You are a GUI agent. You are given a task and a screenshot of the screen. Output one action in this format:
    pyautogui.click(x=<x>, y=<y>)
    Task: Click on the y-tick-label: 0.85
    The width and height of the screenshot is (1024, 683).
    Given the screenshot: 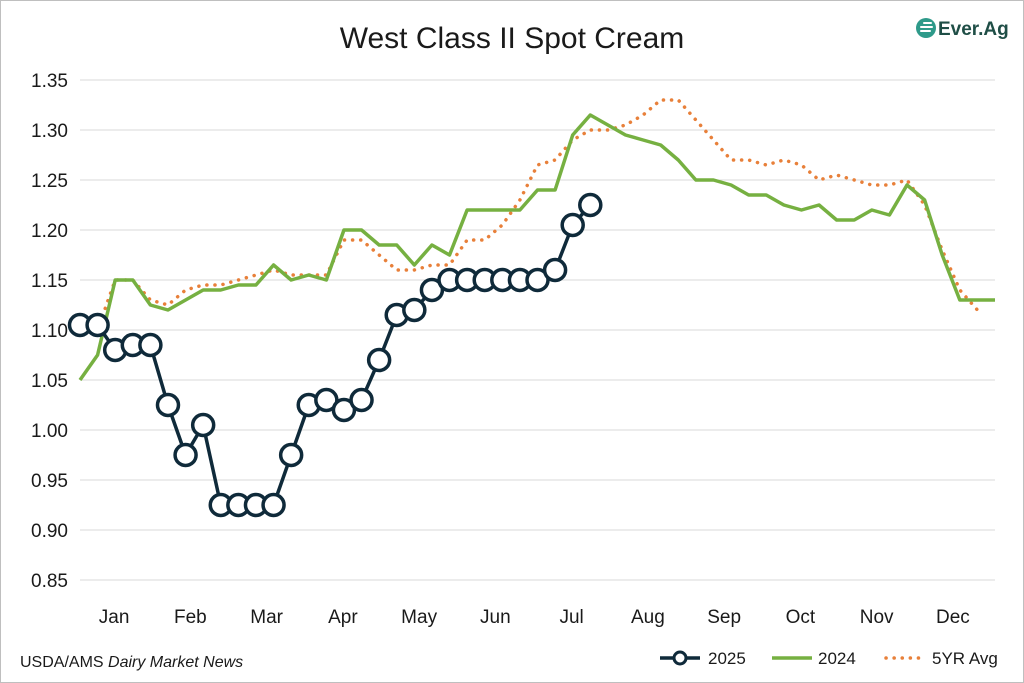 What is the action you would take?
    pyautogui.click(x=49, y=581)
    